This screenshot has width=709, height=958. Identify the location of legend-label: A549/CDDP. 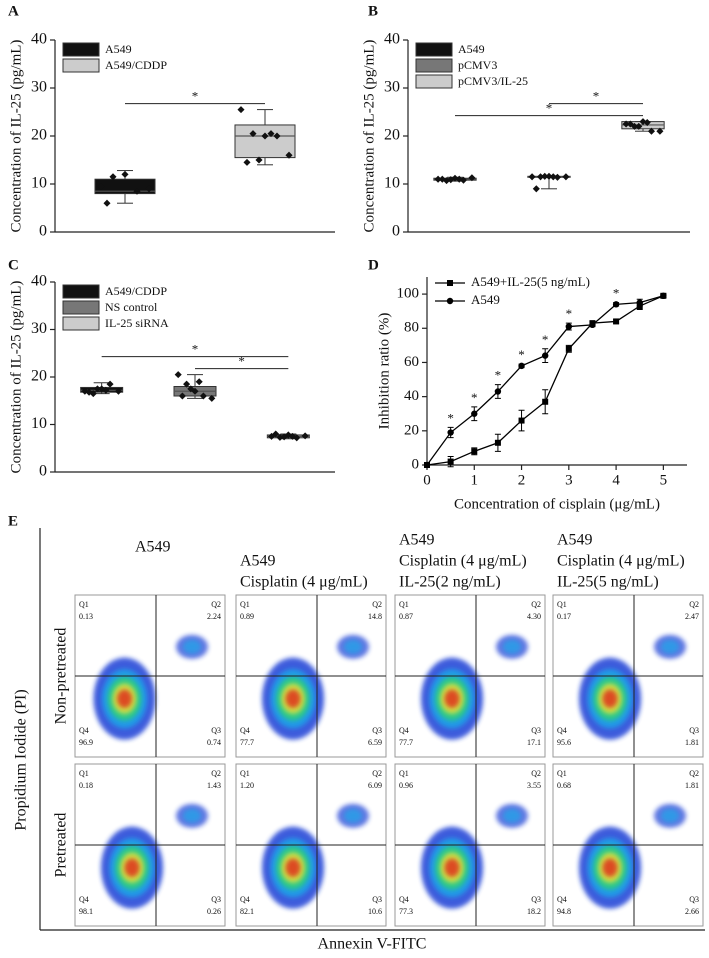
(136, 291).